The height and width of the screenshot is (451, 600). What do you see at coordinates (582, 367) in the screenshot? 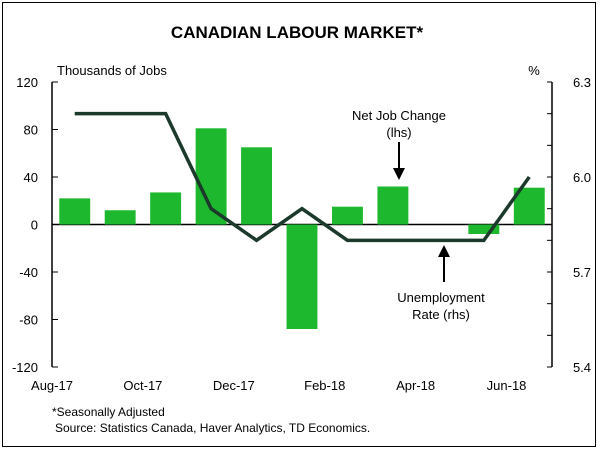
I see `right-tick-label: 5.4` at bounding box center [582, 367].